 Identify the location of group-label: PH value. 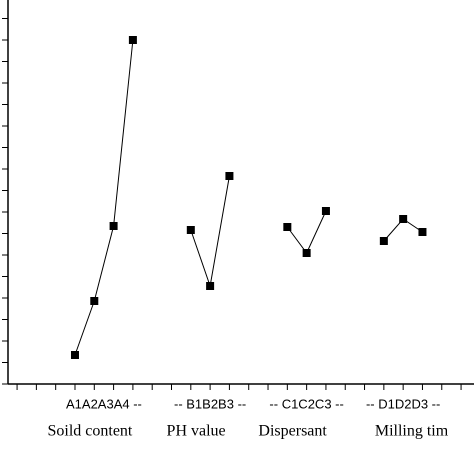
(196, 431).